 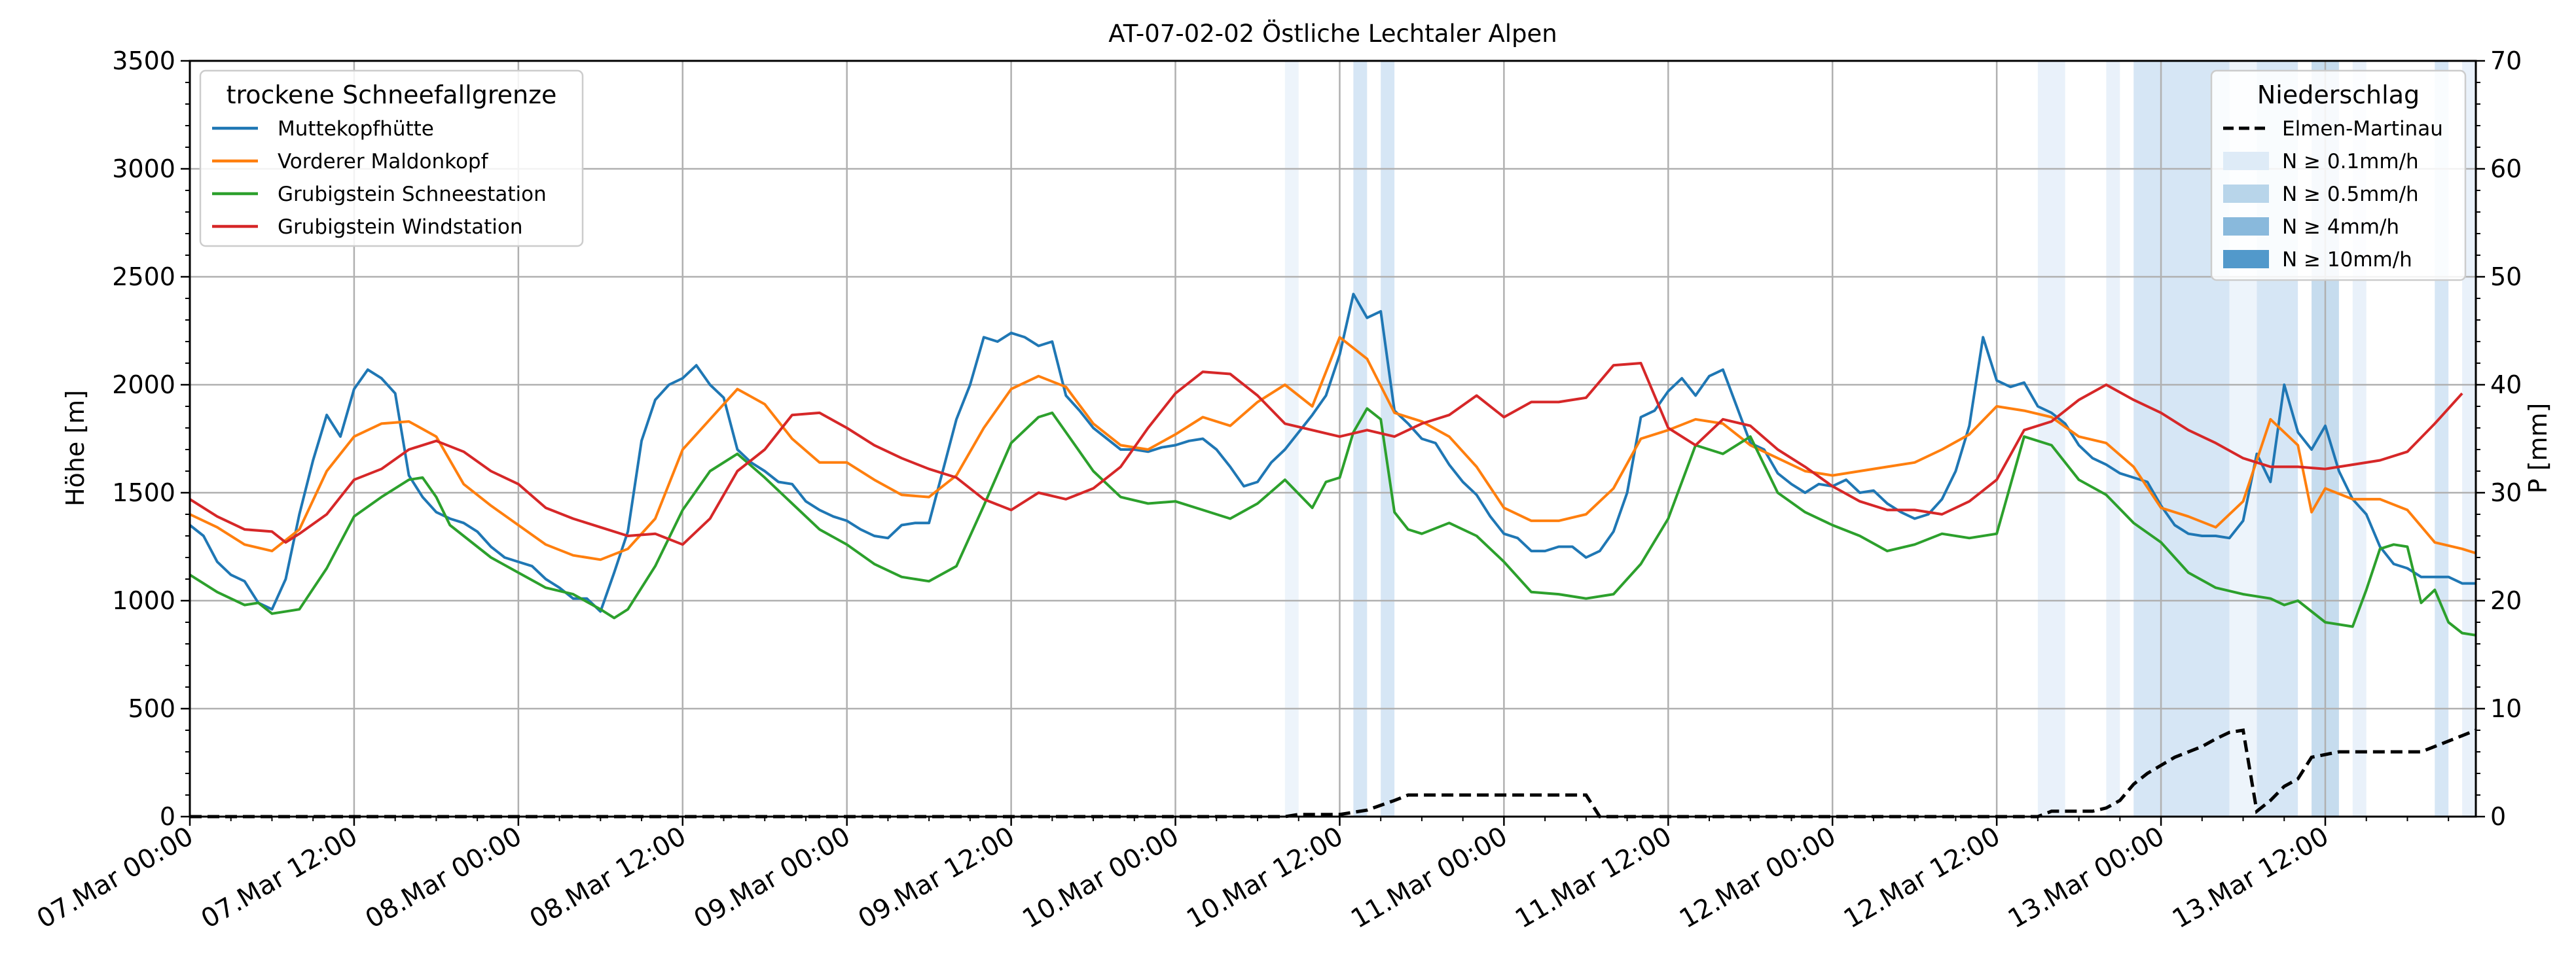 What do you see at coordinates (2338, 175) in the screenshot?
I see `legend-right-box` at bounding box center [2338, 175].